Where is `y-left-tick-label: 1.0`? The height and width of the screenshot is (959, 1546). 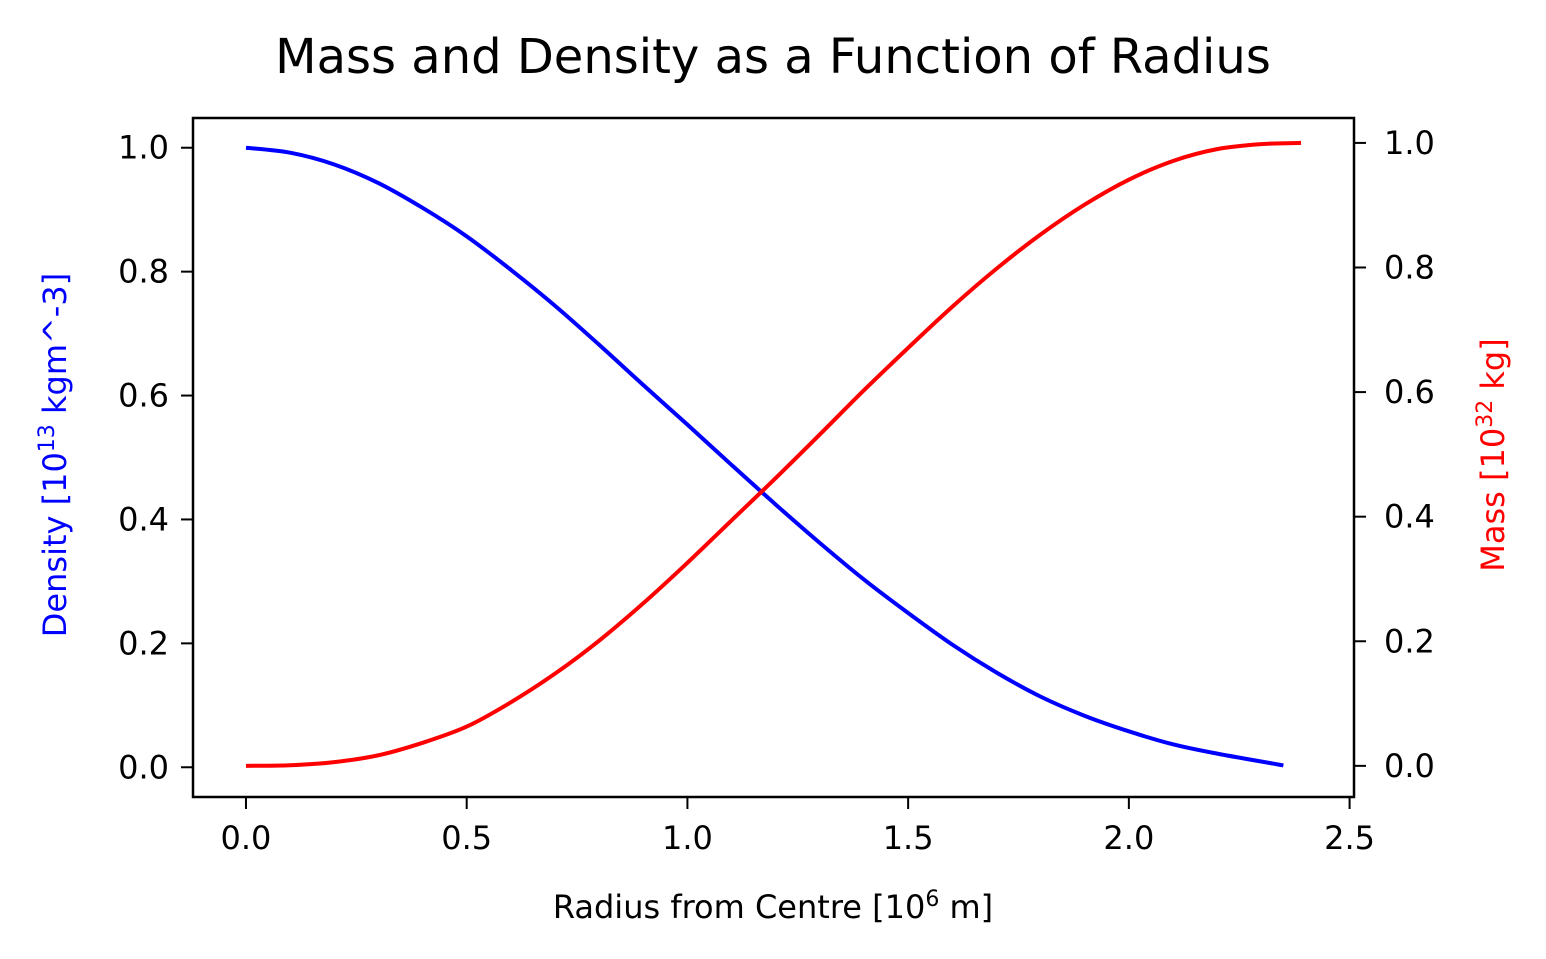 y-left-tick-label: 1.0 is located at coordinates (143, 148).